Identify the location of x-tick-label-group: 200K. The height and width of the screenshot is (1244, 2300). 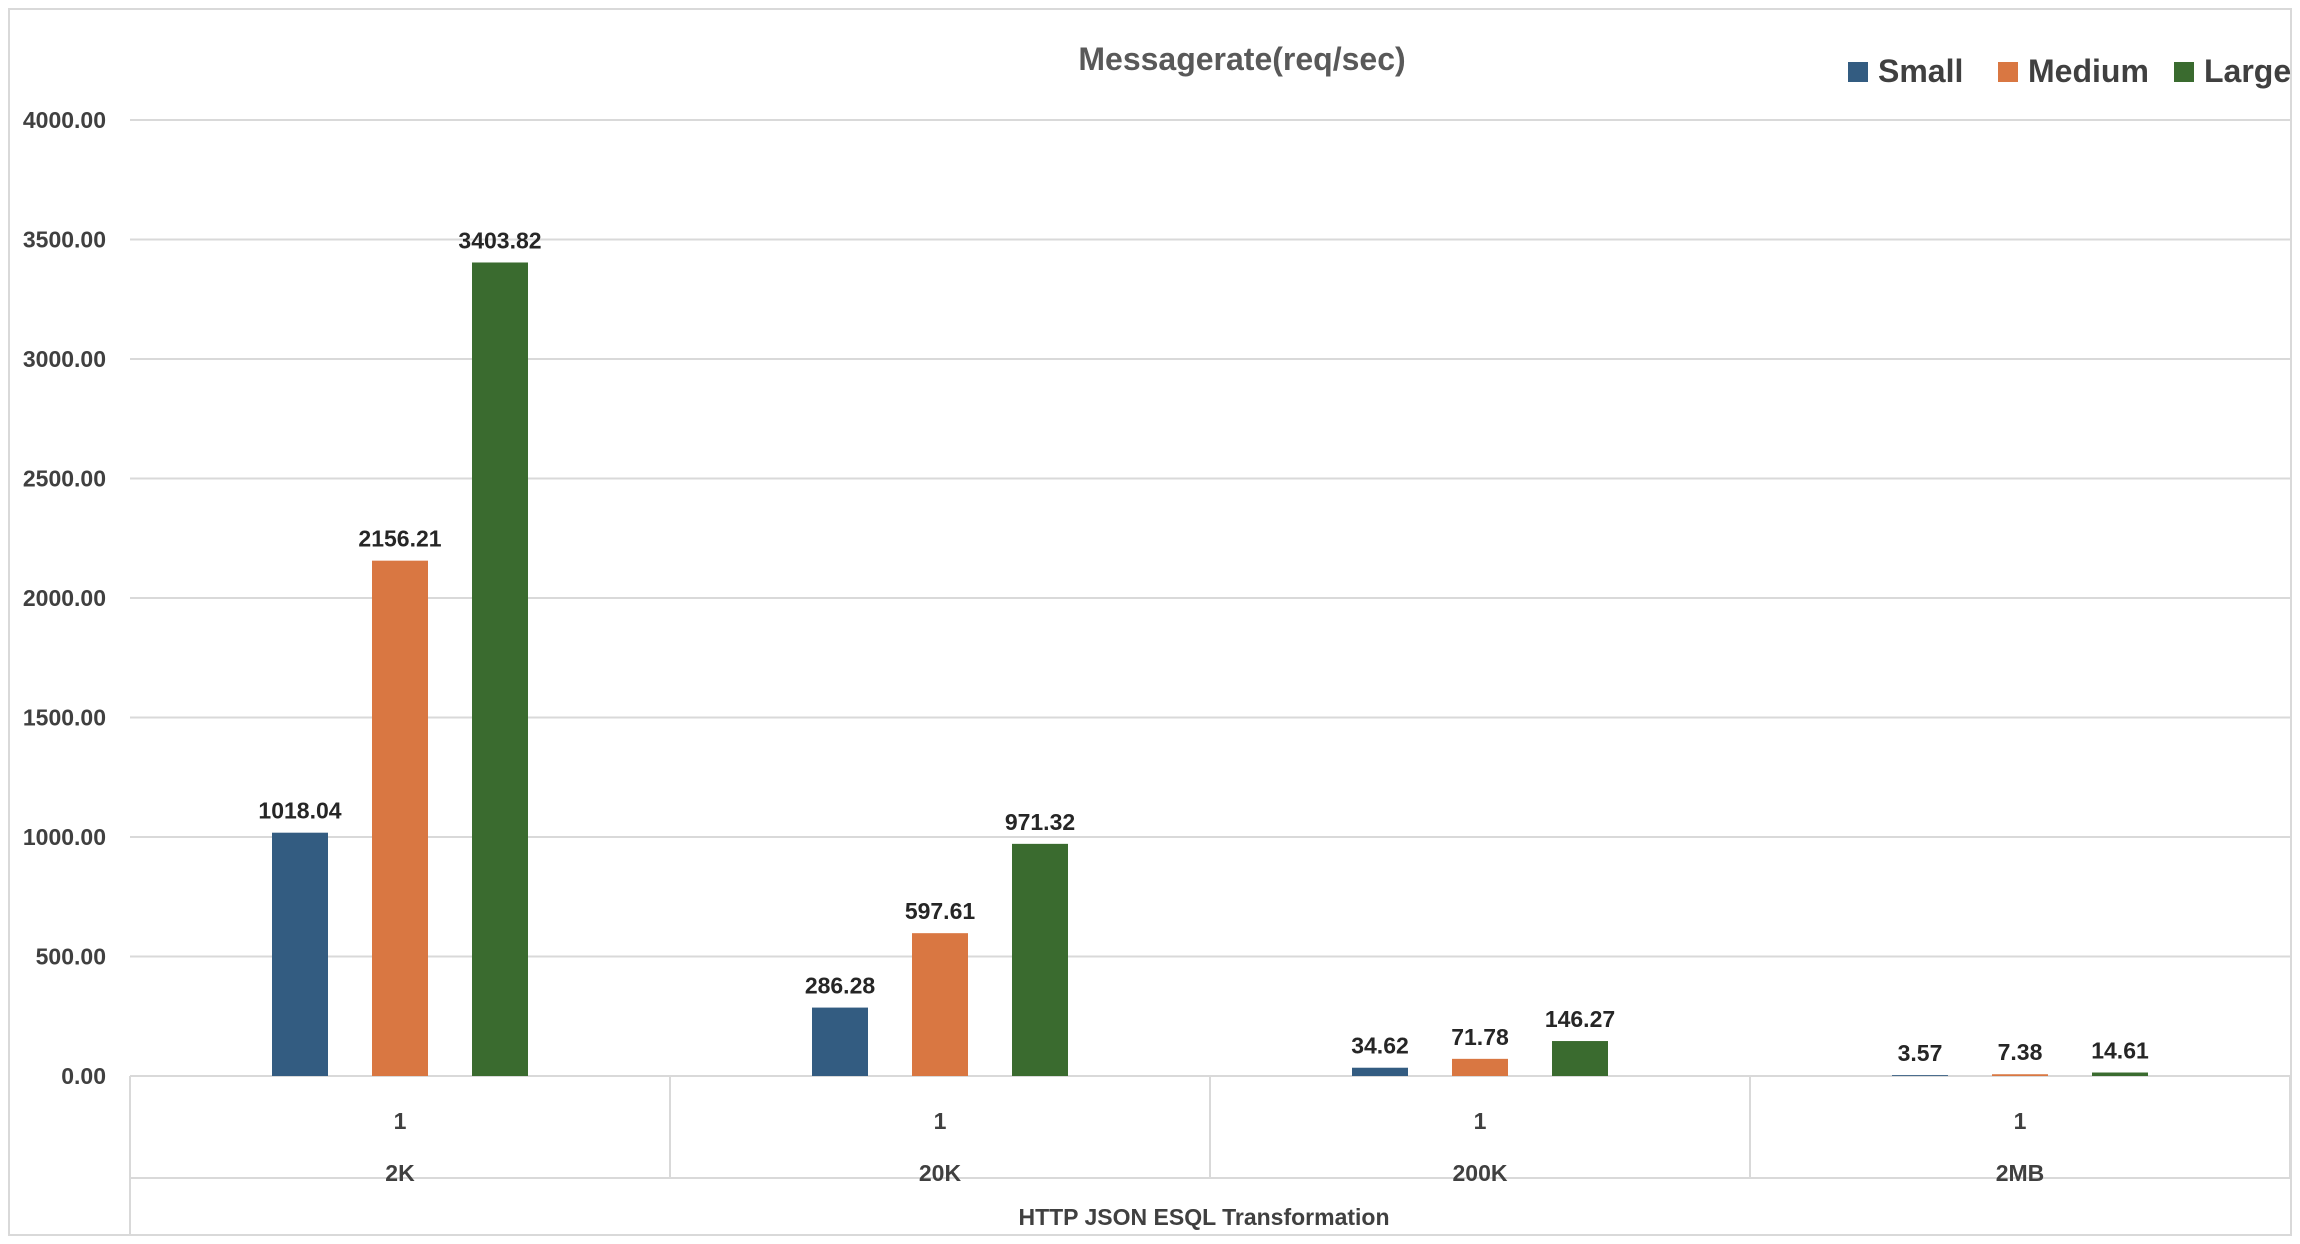
(1480, 1173).